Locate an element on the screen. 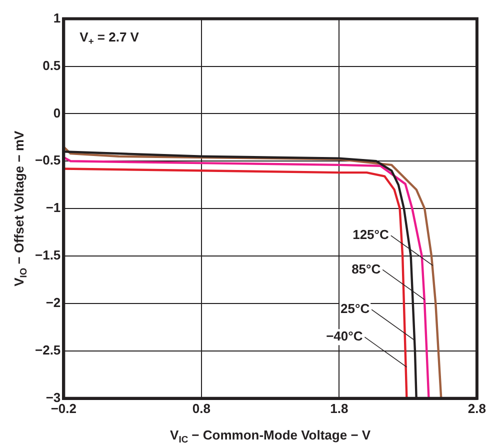  annotation: −40°C is located at coordinates (345, 336).